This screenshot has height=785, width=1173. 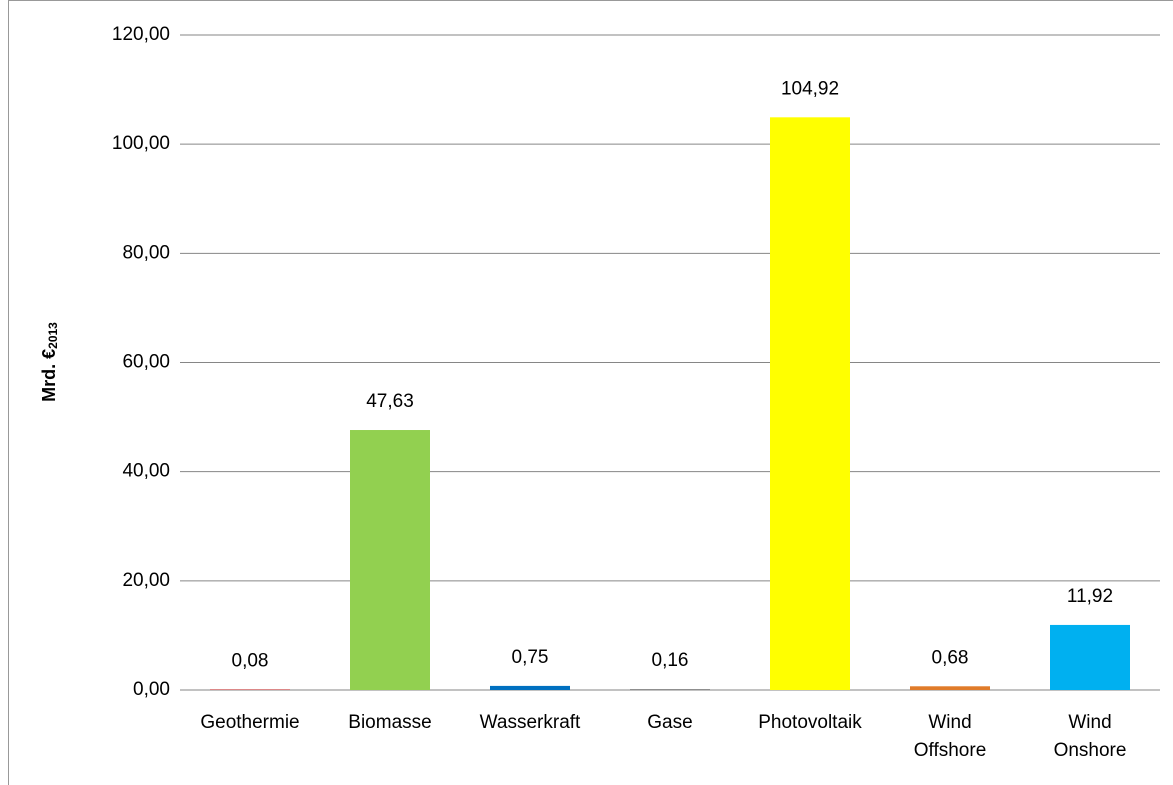 I want to click on y-tick-label: 100,00, so click(x=141, y=143).